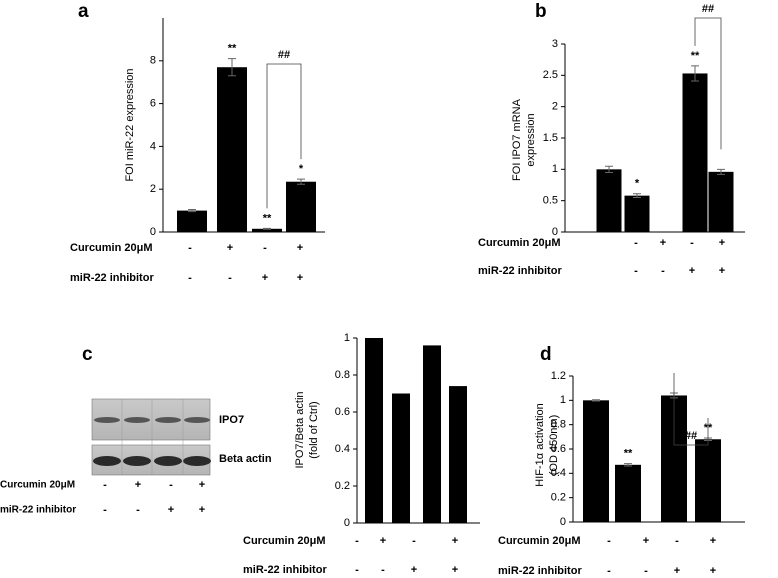  I want to click on y-axis-label: IPO7/Beta actin, so click(300, 429).